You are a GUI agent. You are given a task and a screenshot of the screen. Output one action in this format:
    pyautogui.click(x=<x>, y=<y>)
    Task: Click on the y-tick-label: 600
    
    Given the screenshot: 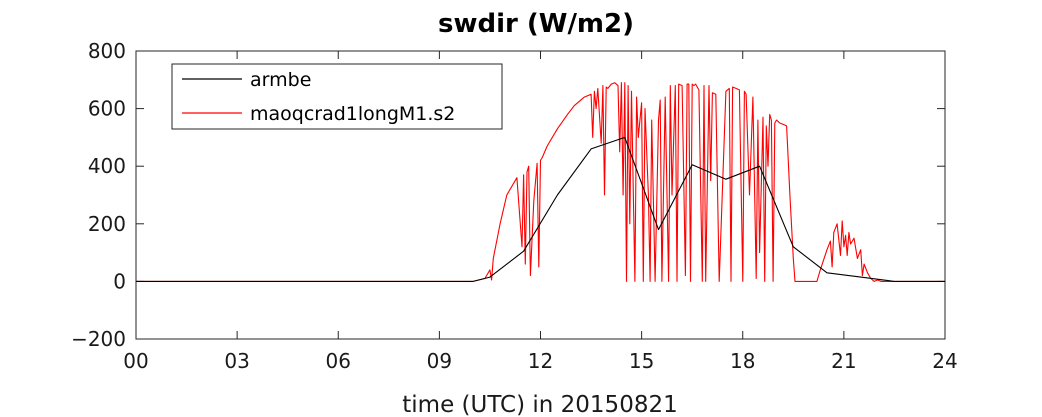 What is the action you would take?
    pyautogui.click(x=107, y=109)
    